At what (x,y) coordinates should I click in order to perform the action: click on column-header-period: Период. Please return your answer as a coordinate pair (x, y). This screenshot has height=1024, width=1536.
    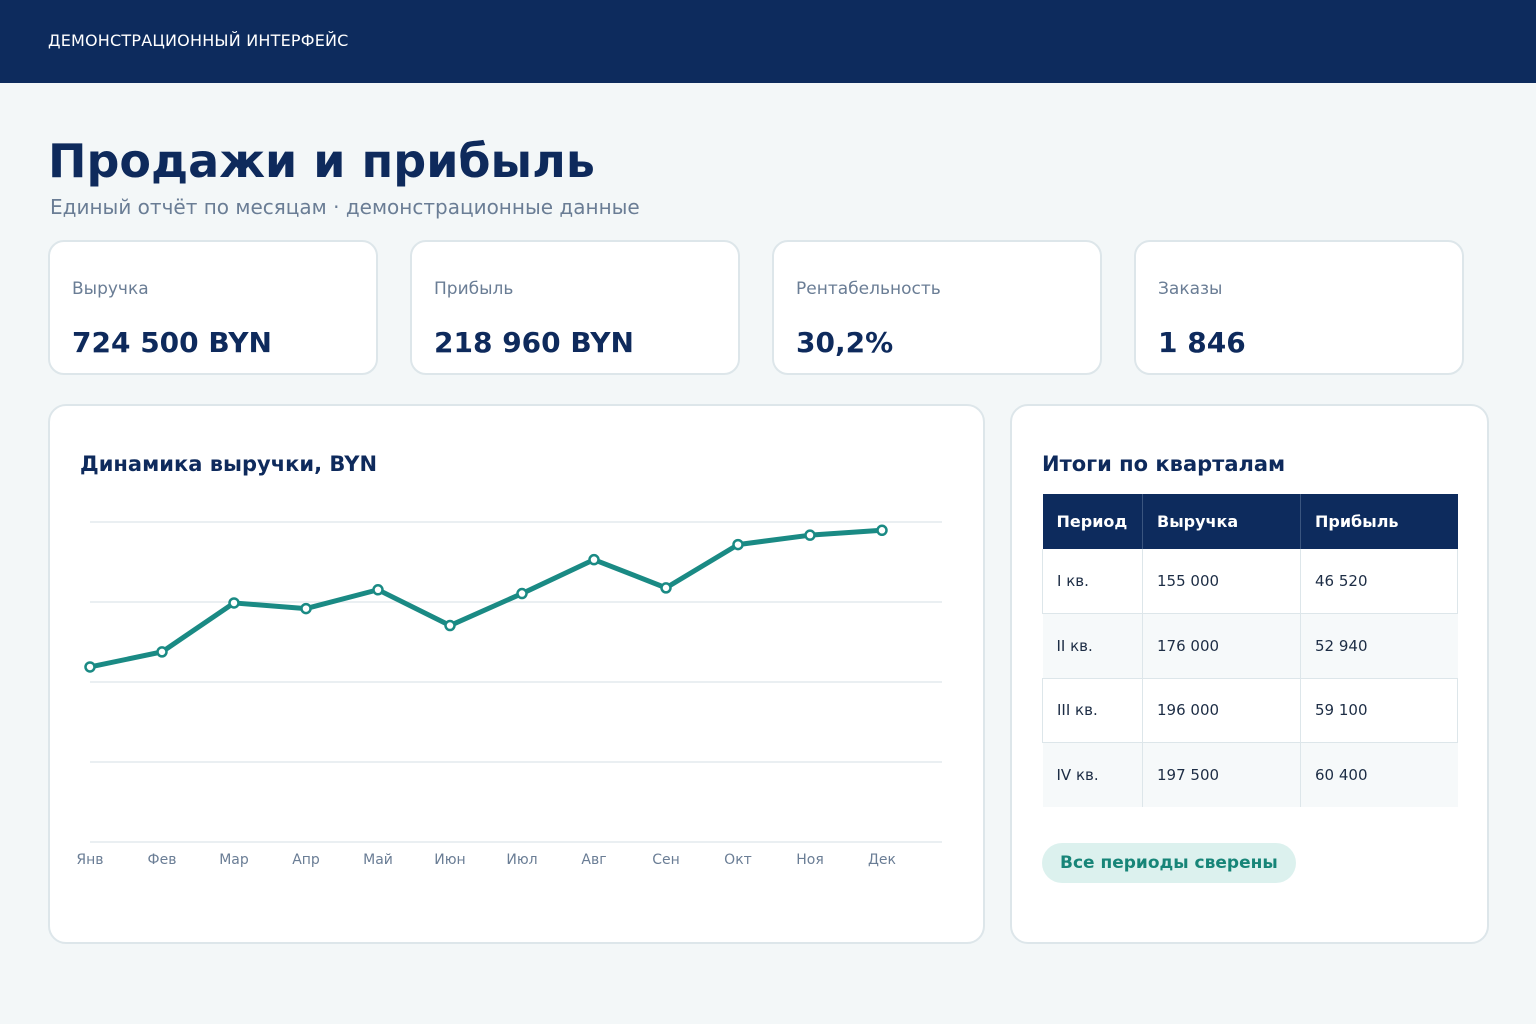
    Looking at the image, I should click on (1092, 521).